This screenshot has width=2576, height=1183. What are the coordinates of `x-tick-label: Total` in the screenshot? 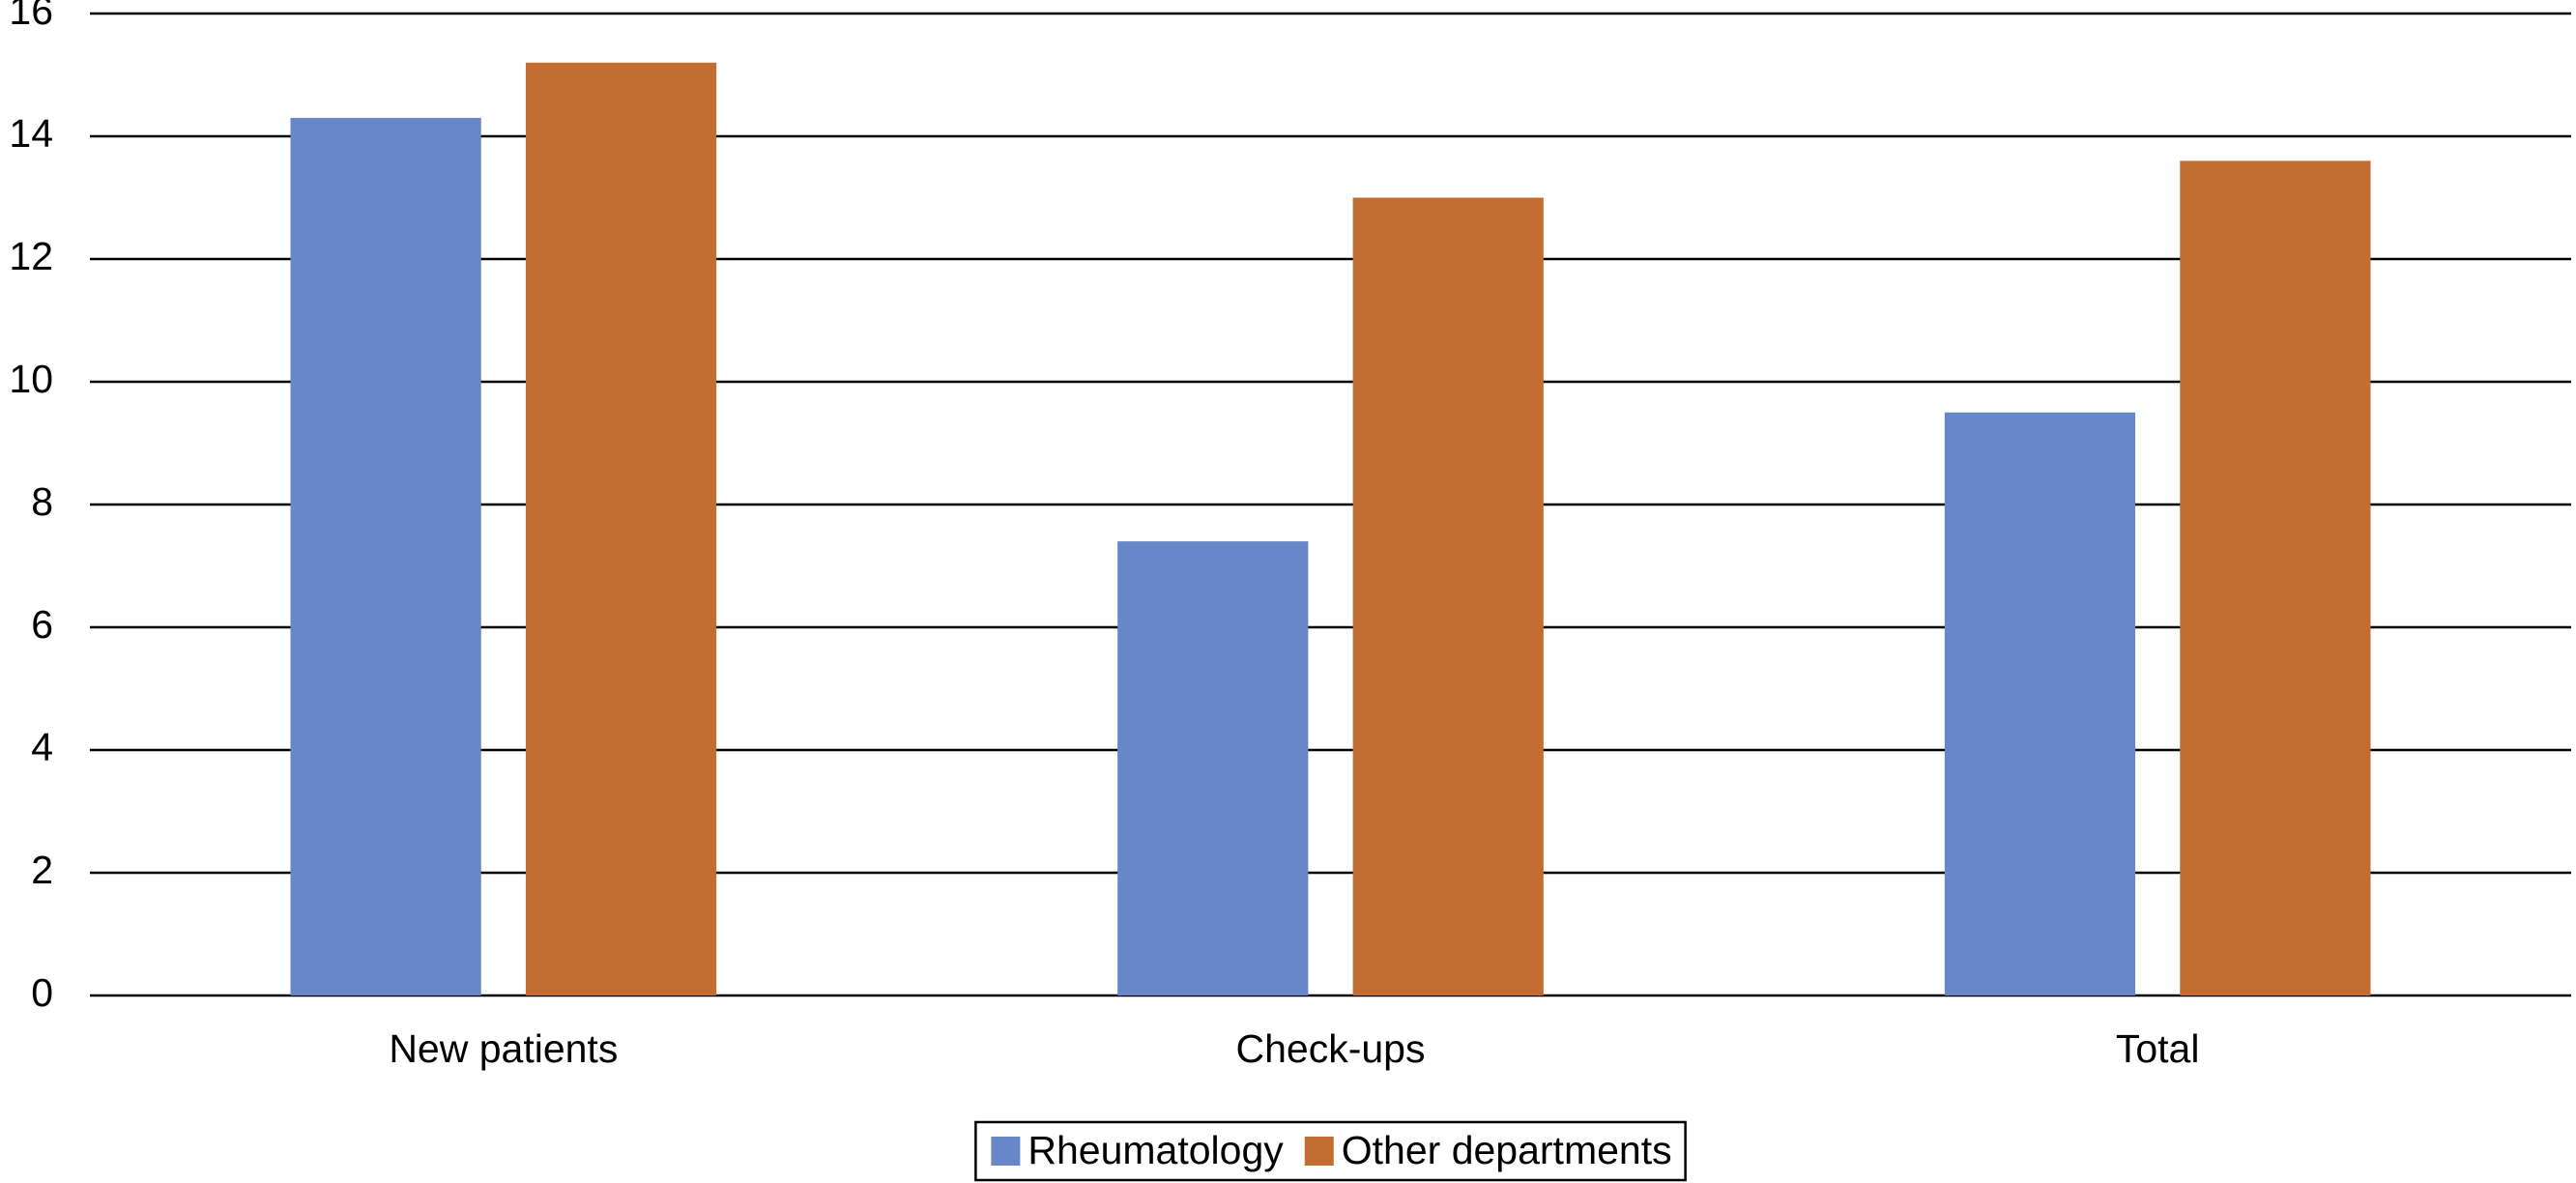 It's located at (2158, 1049).